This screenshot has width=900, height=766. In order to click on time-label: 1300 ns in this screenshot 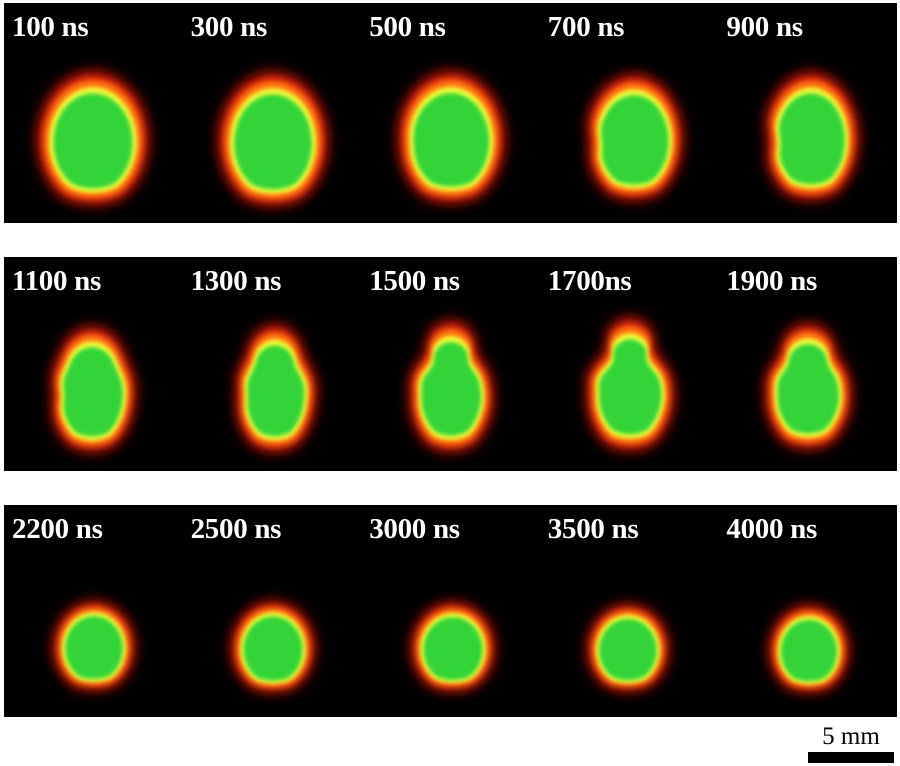, I will do `click(236, 281)`.